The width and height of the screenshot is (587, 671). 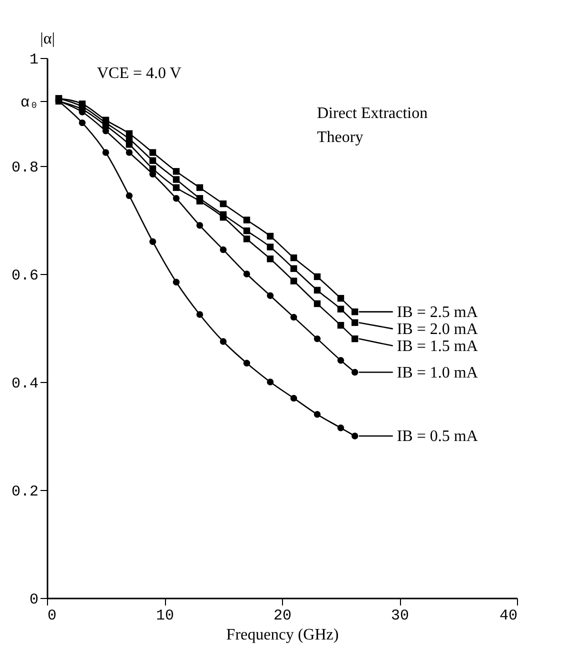 What do you see at coordinates (165, 616) in the screenshot?
I see `x-tick-label: 10` at bounding box center [165, 616].